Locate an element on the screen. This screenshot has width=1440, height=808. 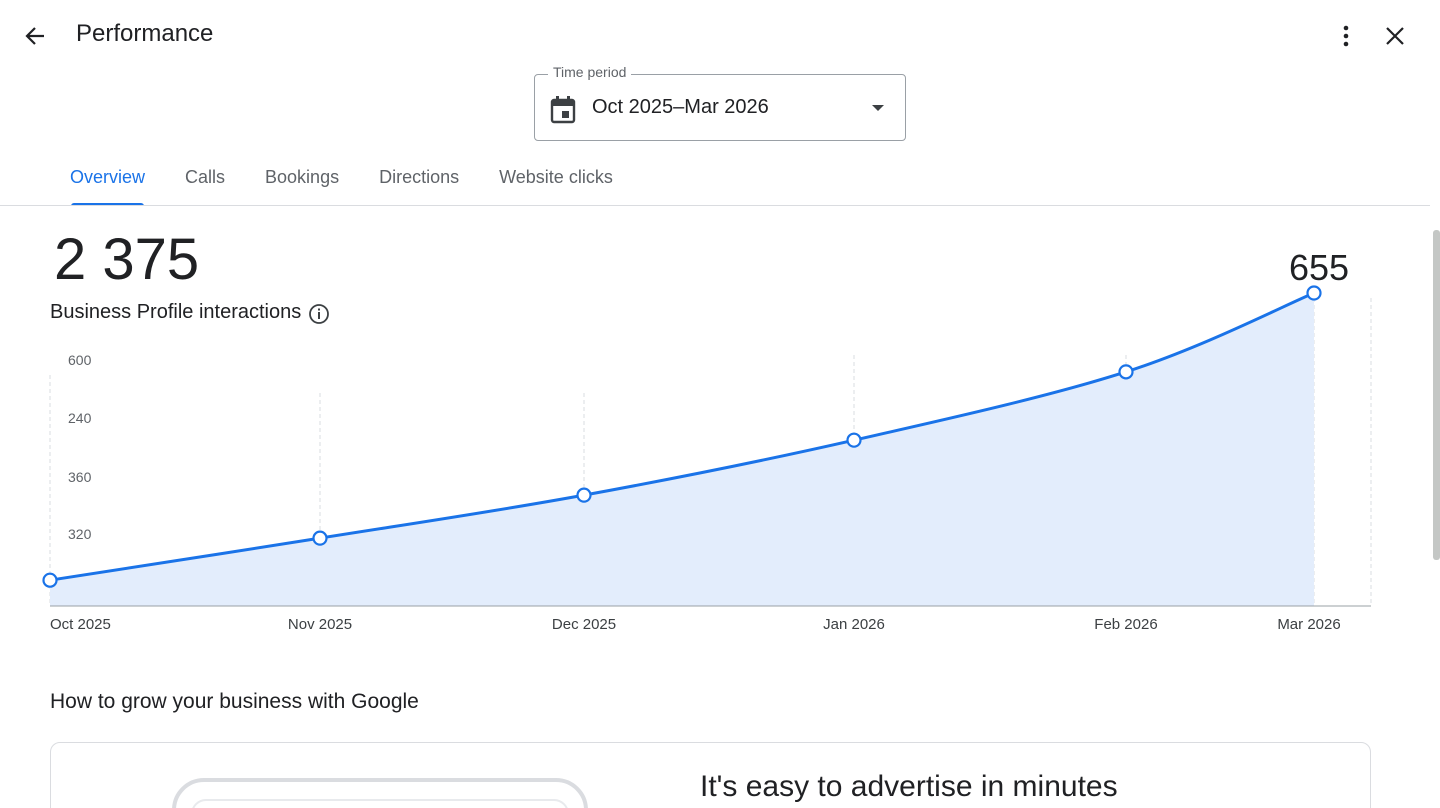
back-button is located at coordinates (36, 36).